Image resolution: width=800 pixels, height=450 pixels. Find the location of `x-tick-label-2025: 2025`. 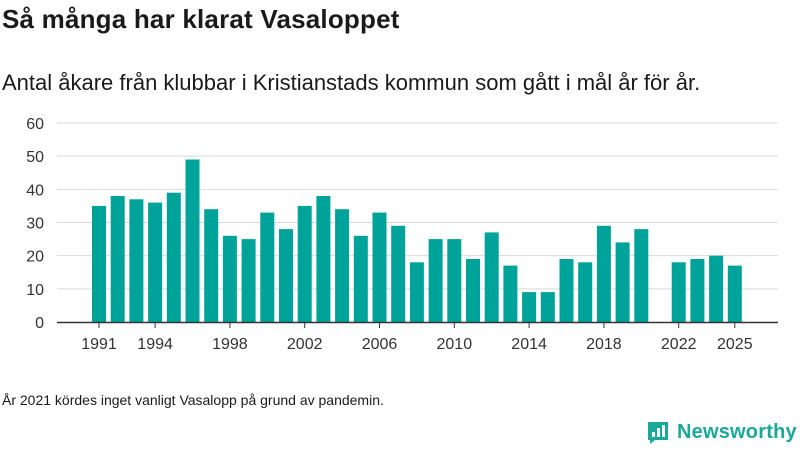

x-tick-label-2025: 2025 is located at coordinates (735, 344).